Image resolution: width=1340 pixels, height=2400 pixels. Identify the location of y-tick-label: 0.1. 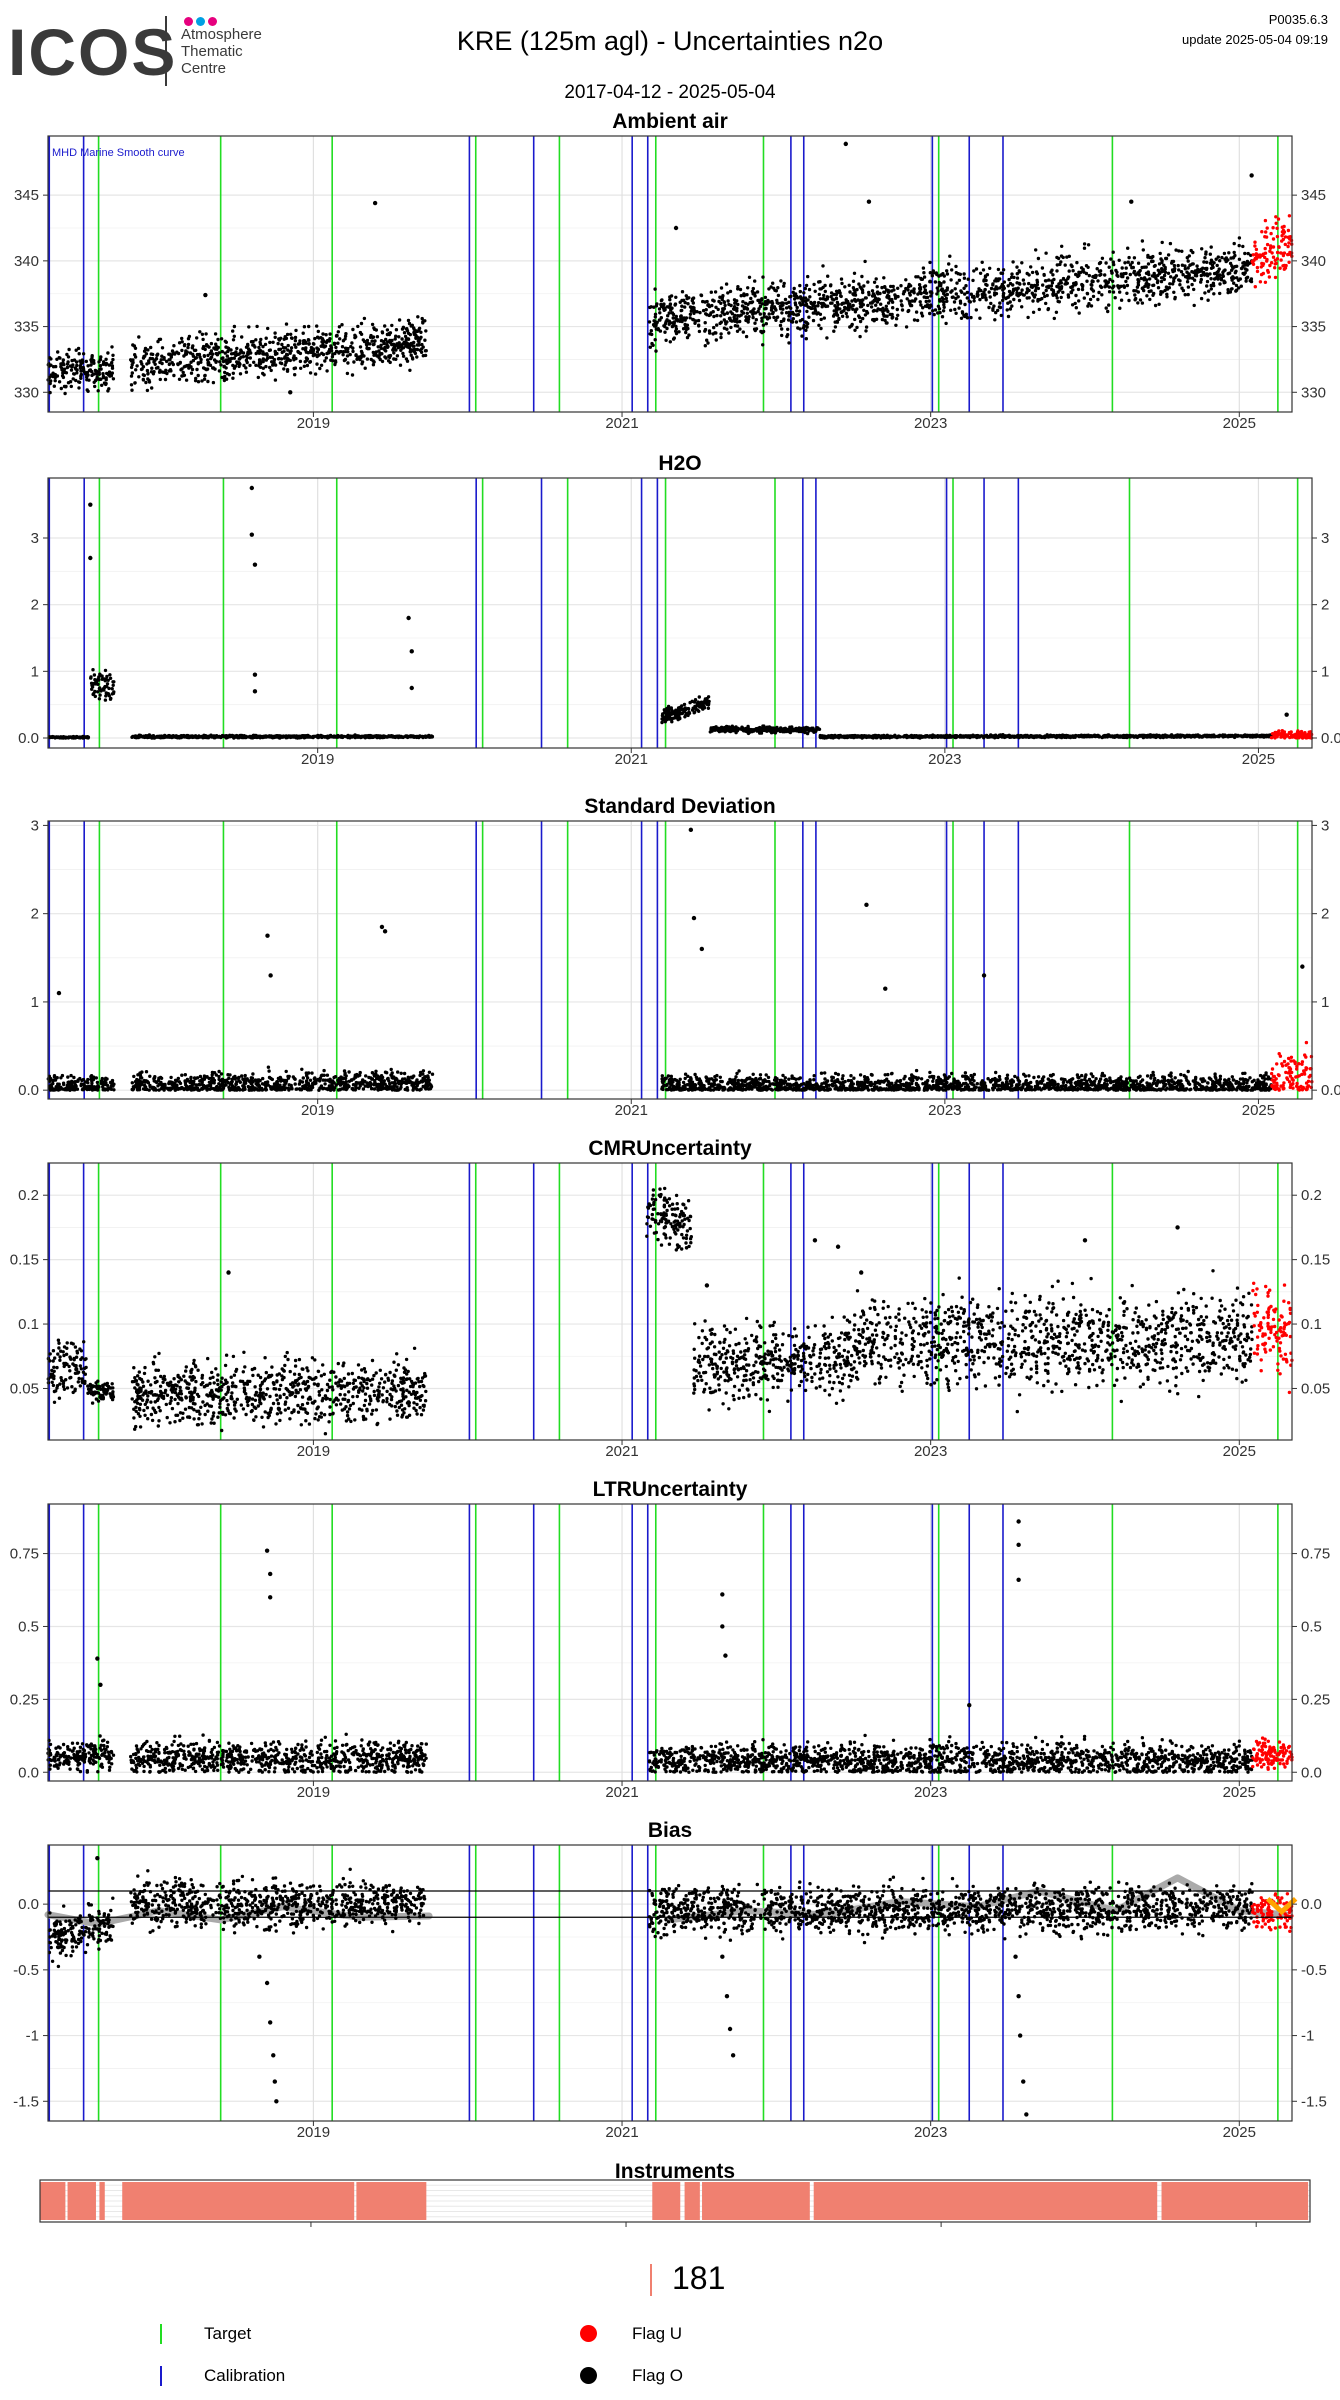
(28, 1324).